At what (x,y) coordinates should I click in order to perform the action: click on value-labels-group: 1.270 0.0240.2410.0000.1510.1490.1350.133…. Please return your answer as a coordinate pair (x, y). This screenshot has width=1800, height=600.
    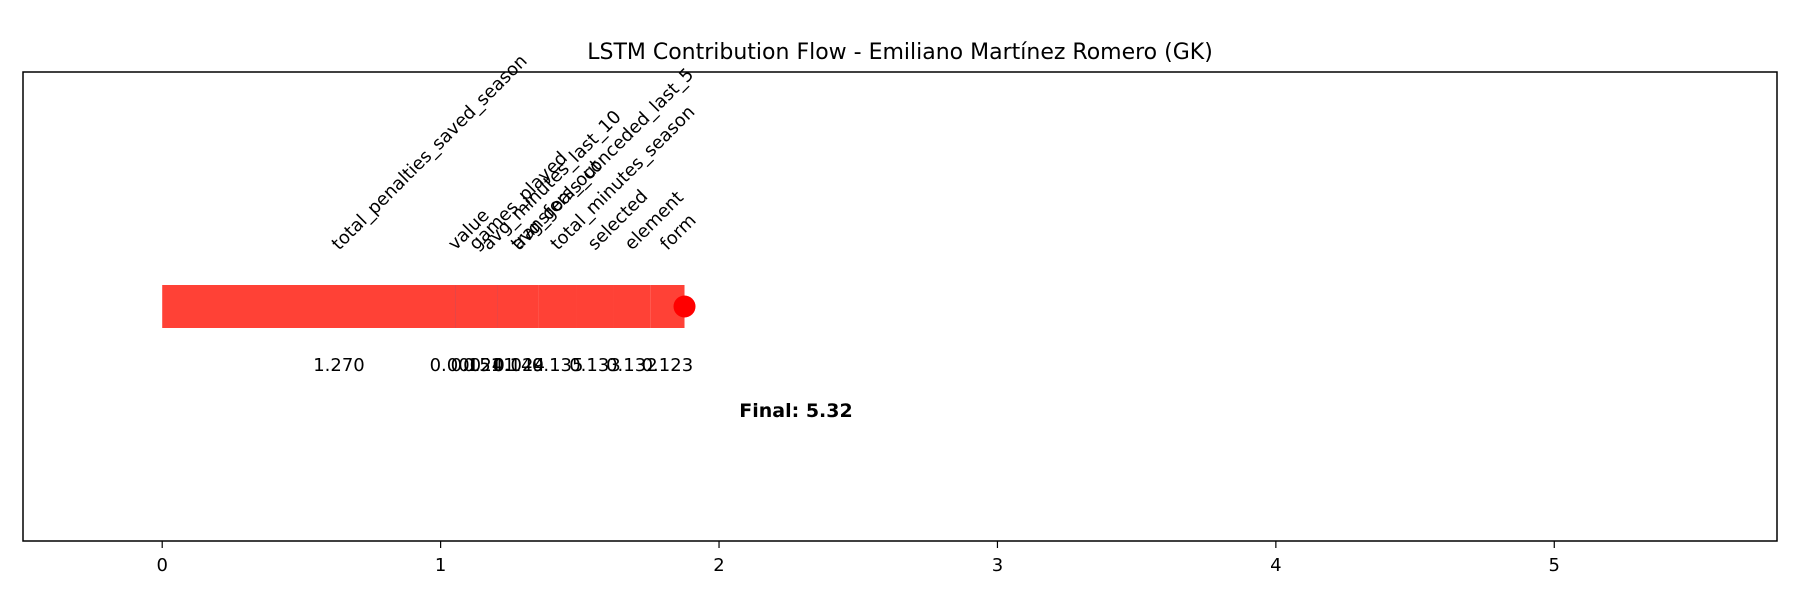
    Looking at the image, I should click on (503, 365).